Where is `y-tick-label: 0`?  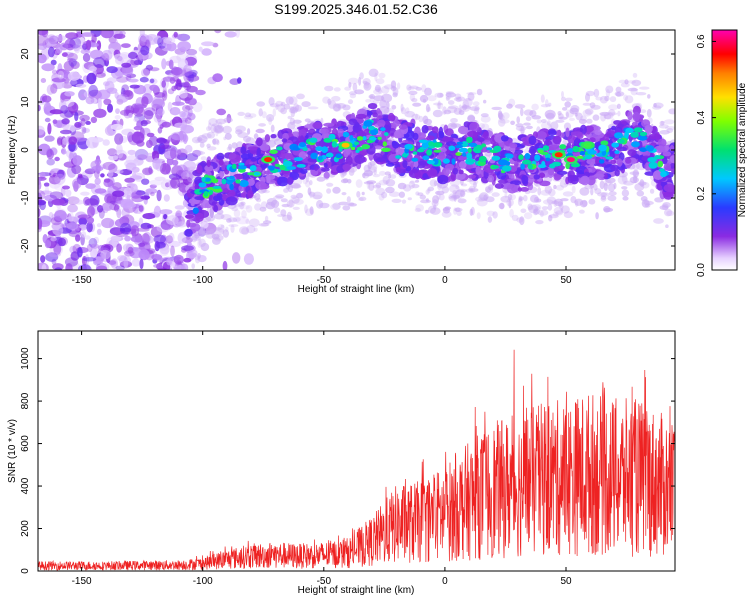 y-tick-label: 0 is located at coordinates (25, 150).